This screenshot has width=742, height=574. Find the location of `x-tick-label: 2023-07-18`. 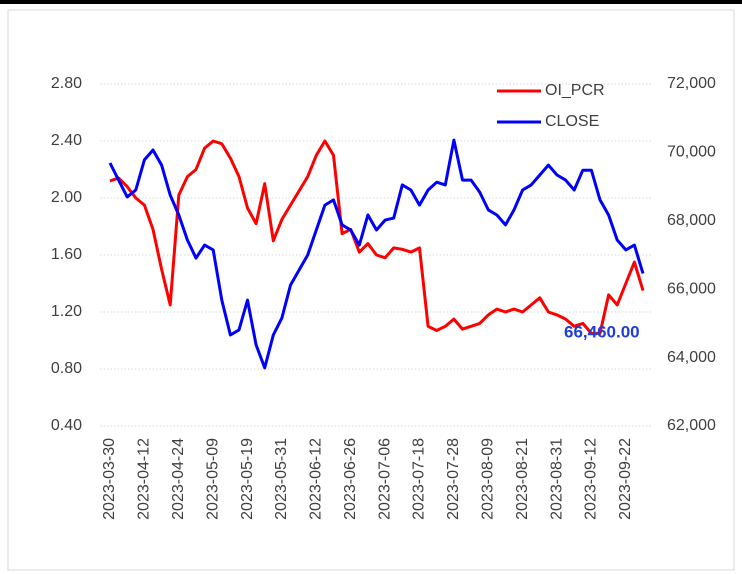

x-tick-label: 2023-07-18 is located at coordinates (419, 479).